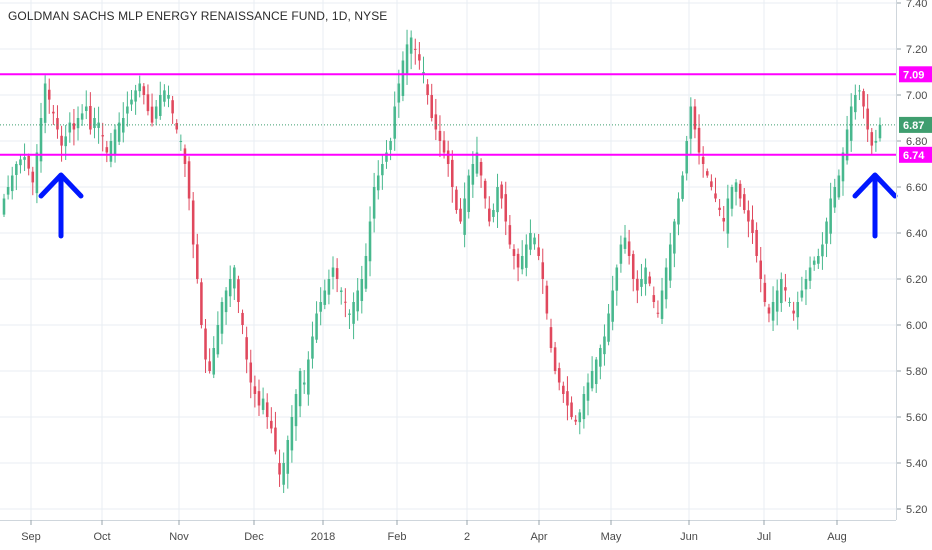 The height and width of the screenshot is (550, 932). I want to click on price-tick-label: 6.20, so click(916, 280).